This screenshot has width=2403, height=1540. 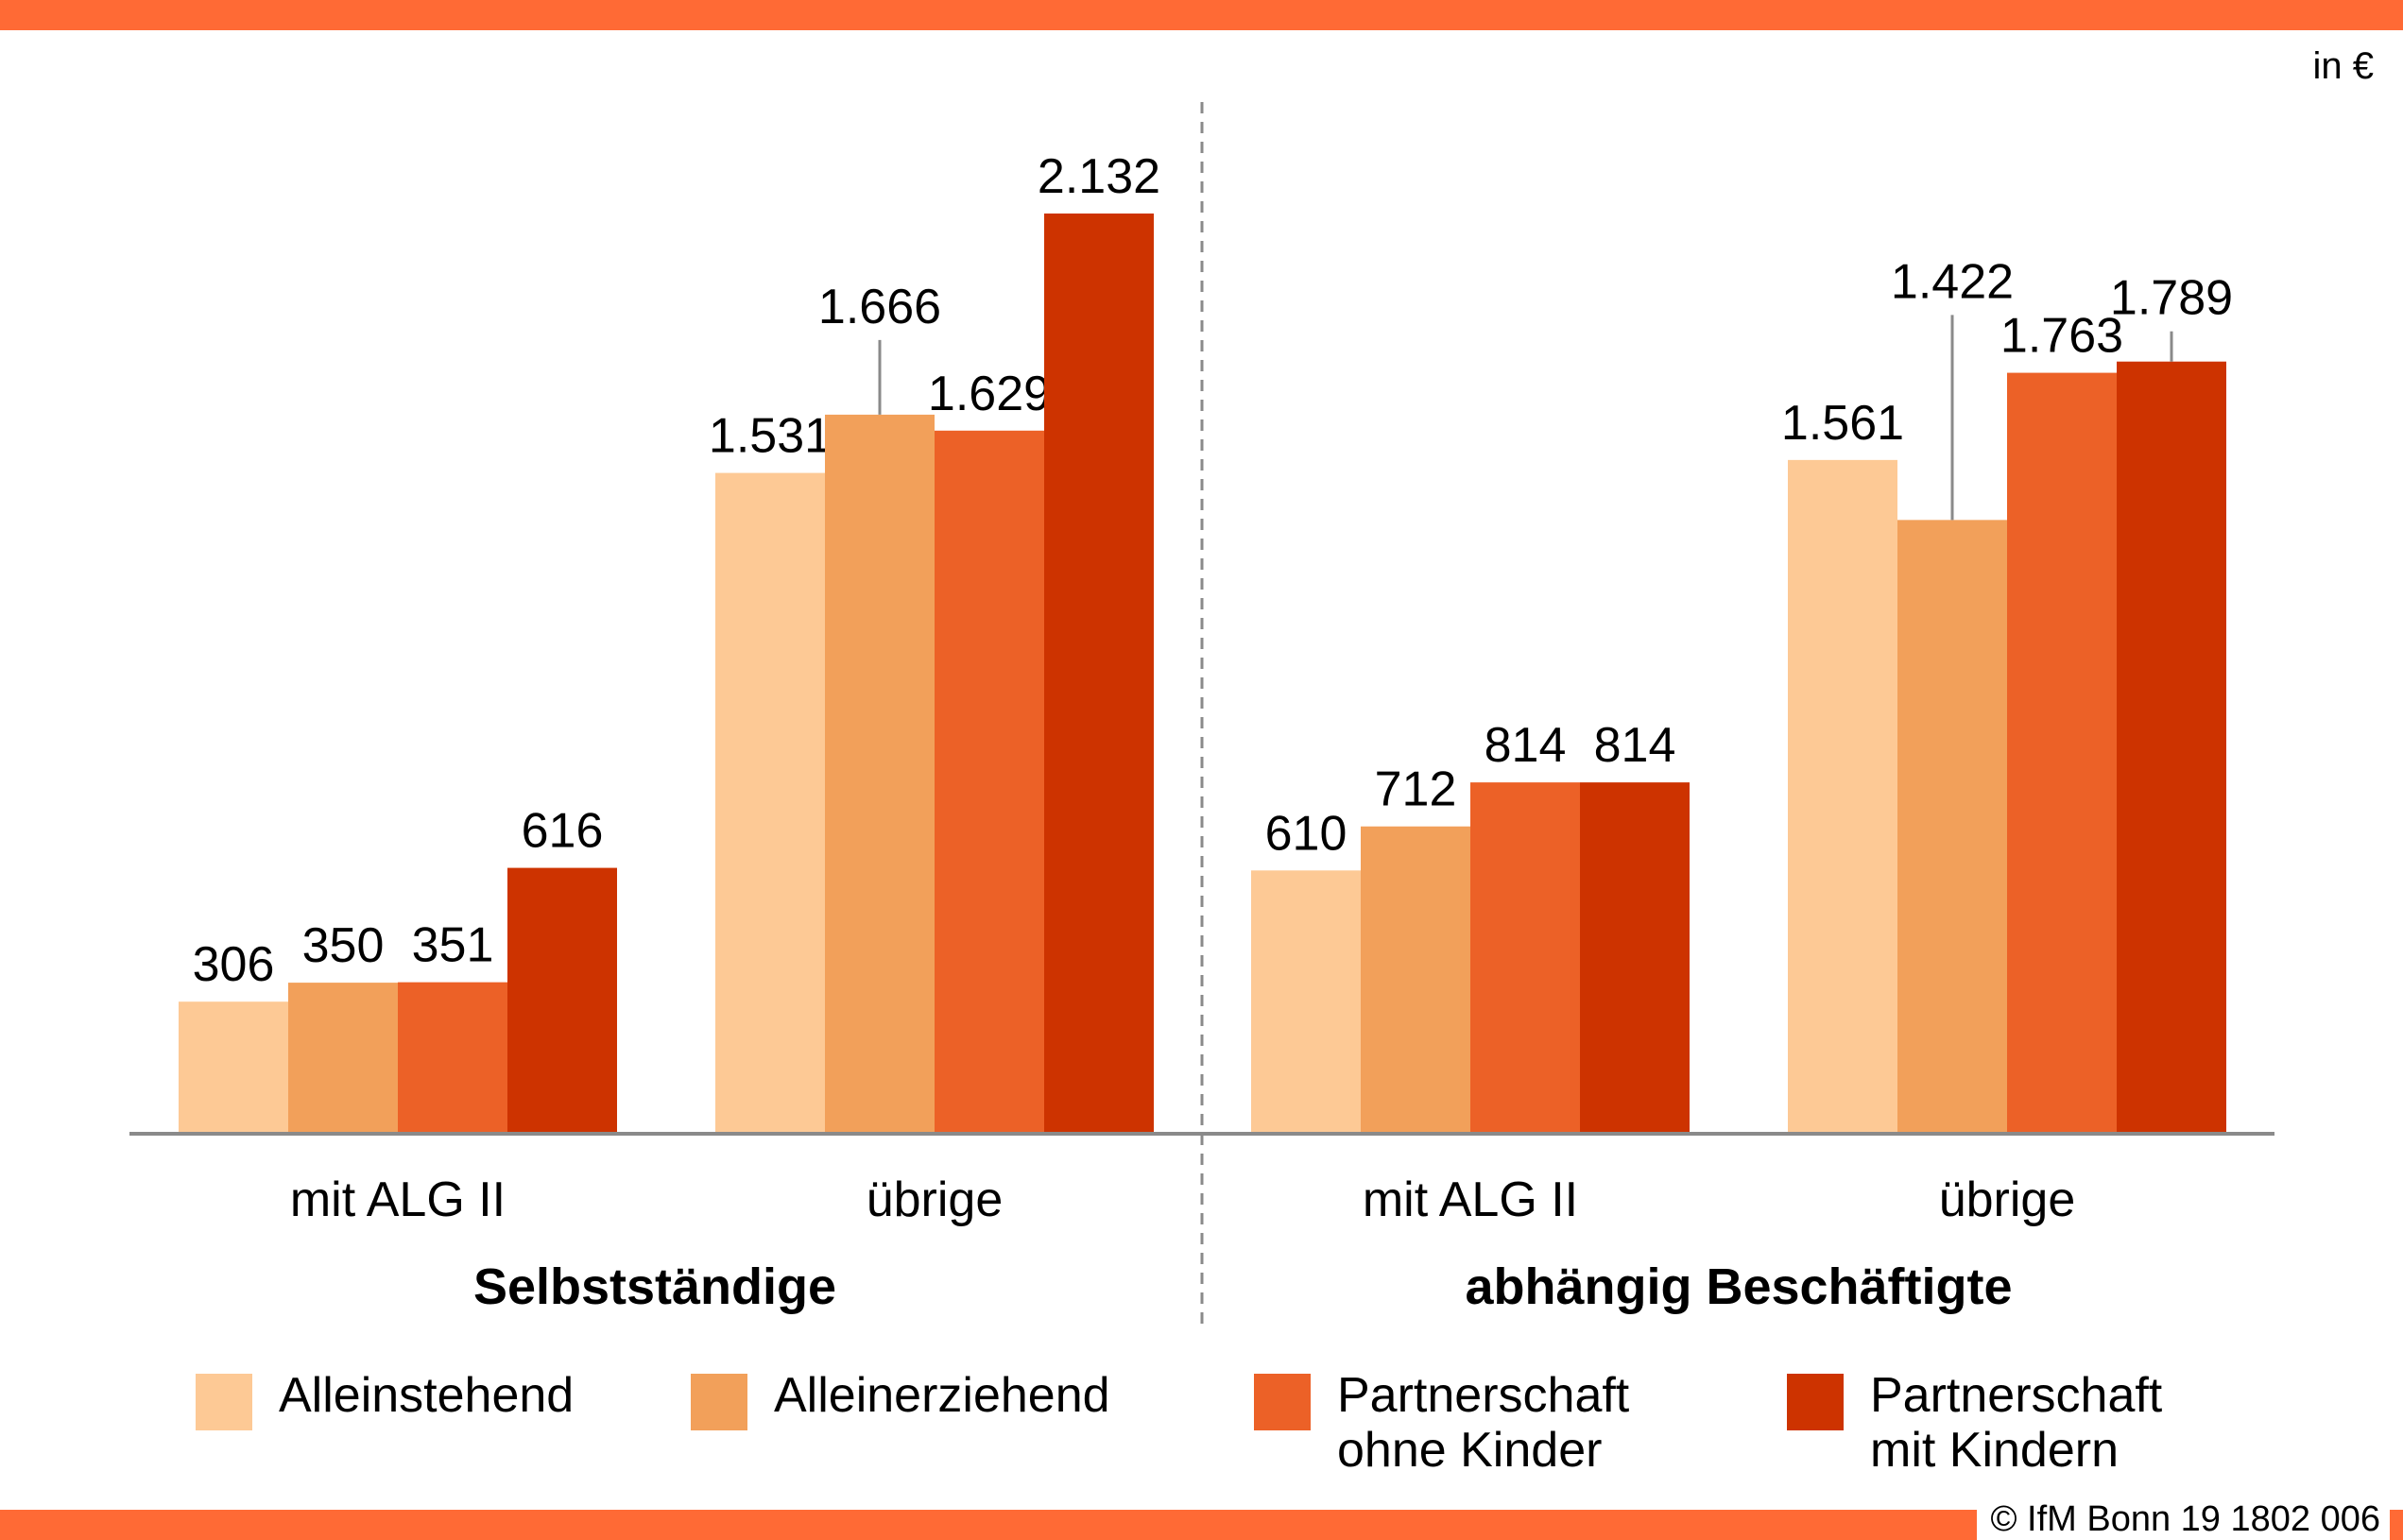 What do you see at coordinates (2171, 298) in the screenshot?
I see `data-label: 1.789` at bounding box center [2171, 298].